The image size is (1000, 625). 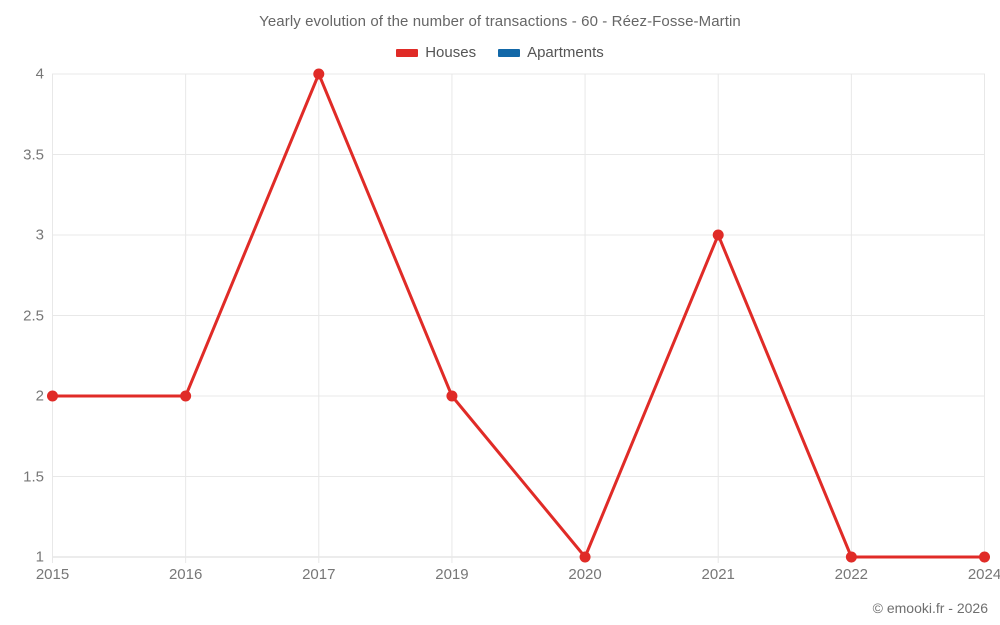 What do you see at coordinates (185, 574) in the screenshot?
I see `x-axis-tick-label: 2016` at bounding box center [185, 574].